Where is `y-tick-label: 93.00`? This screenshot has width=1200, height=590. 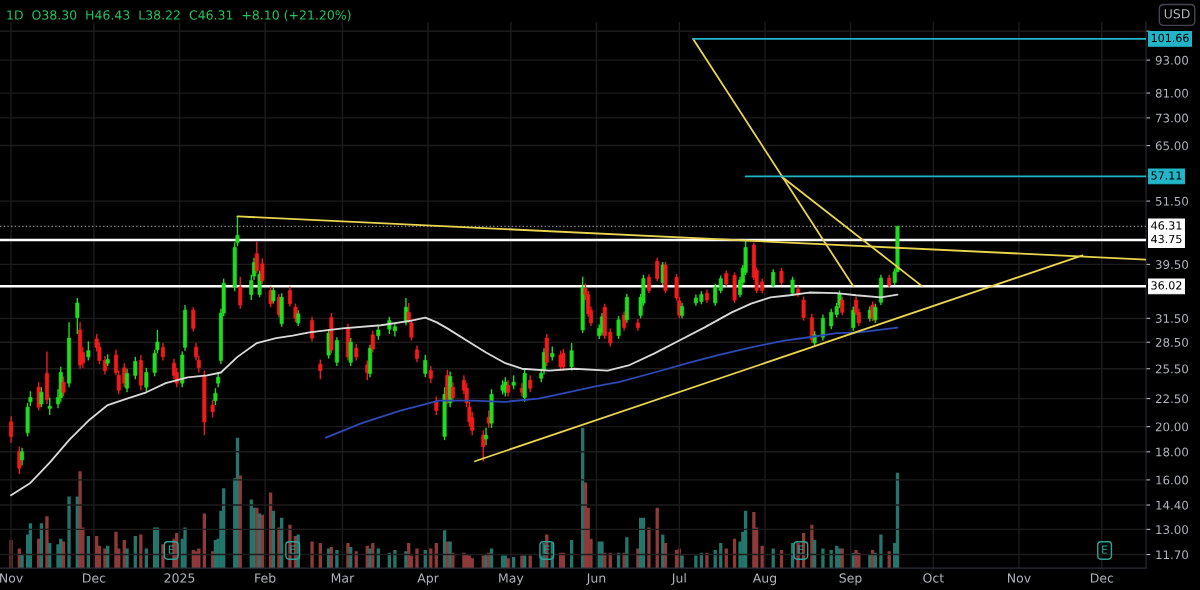 y-tick-label: 93.00 is located at coordinates (1172, 60).